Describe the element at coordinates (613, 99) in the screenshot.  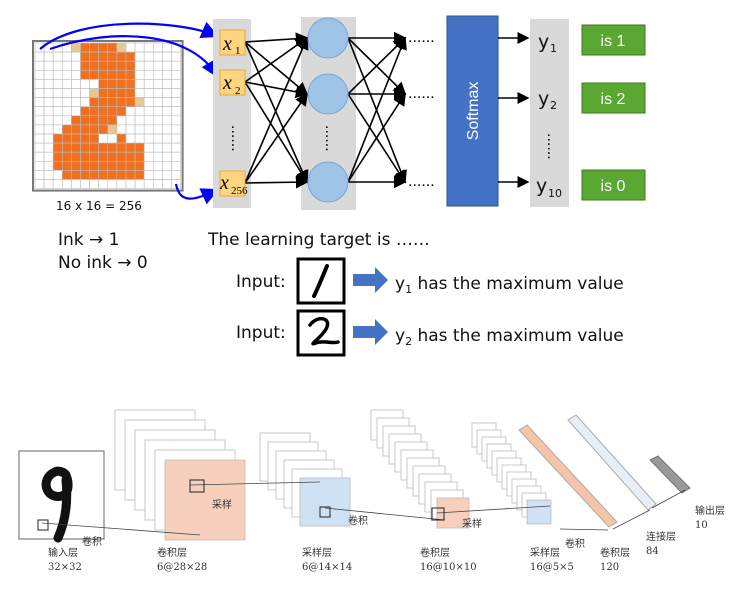
I see `svg-text: is 2` at that location.